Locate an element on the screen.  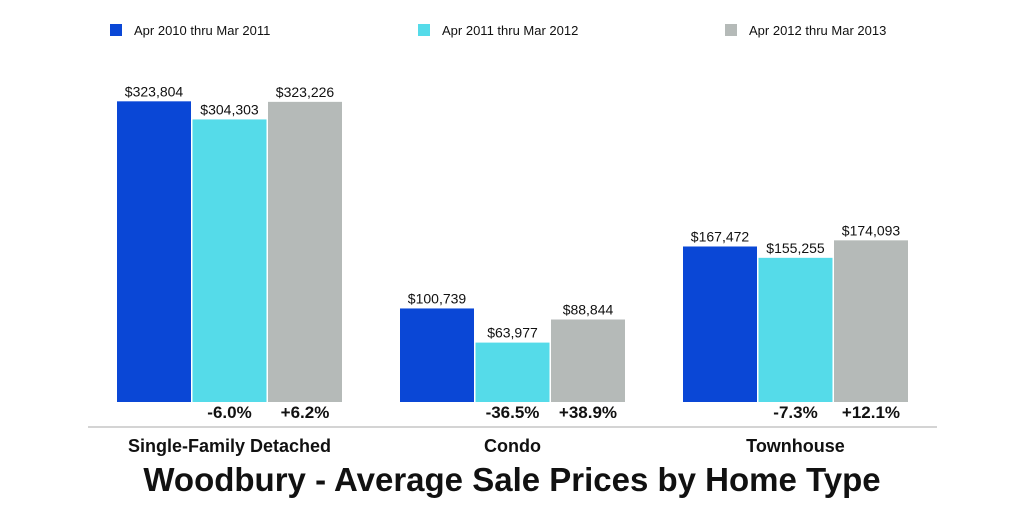
data-label: $323,226 is located at coordinates (305, 92).